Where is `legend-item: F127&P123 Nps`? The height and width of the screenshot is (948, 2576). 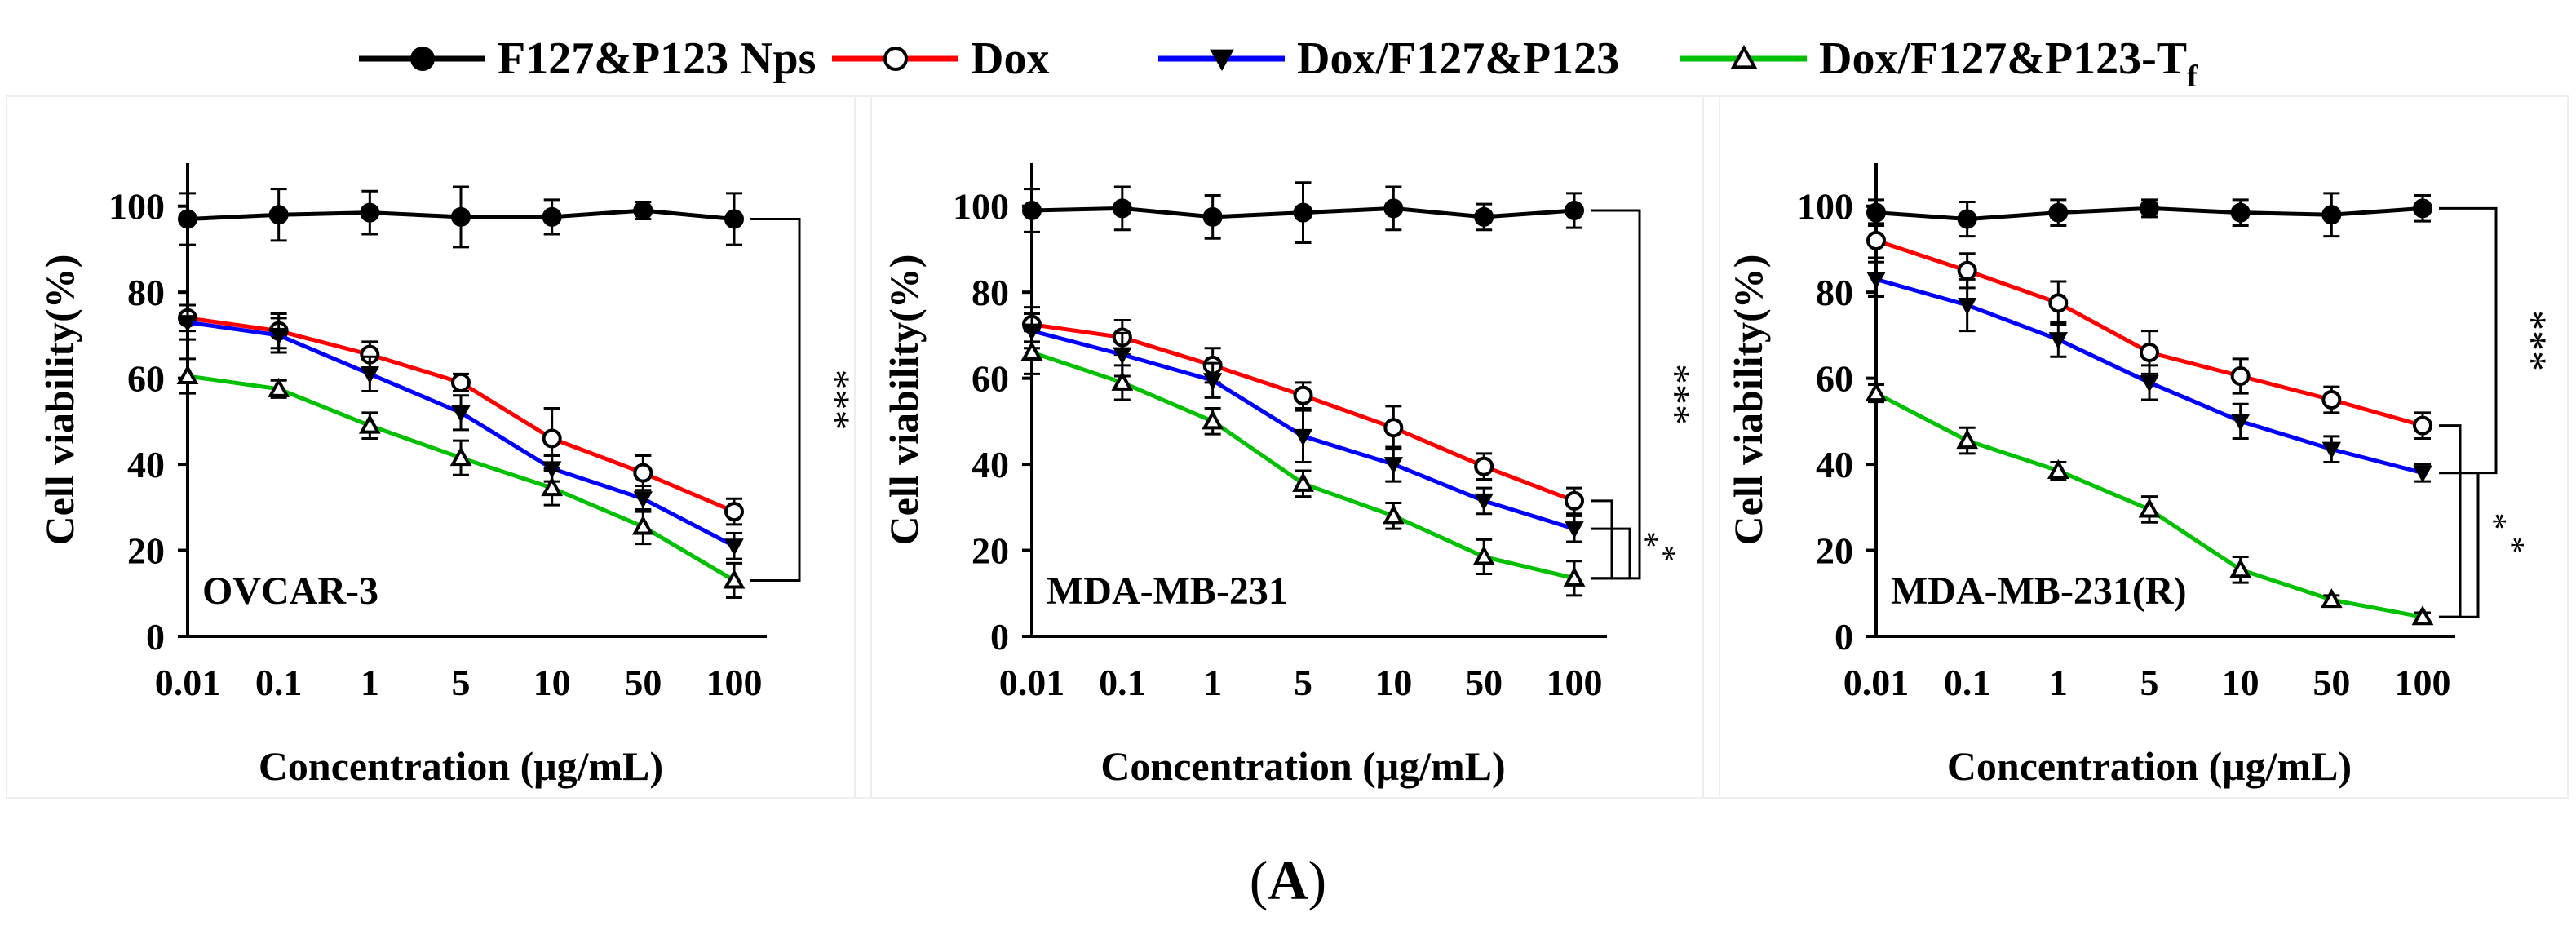 legend-item: F127&P123 Nps is located at coordinates (587, 58).